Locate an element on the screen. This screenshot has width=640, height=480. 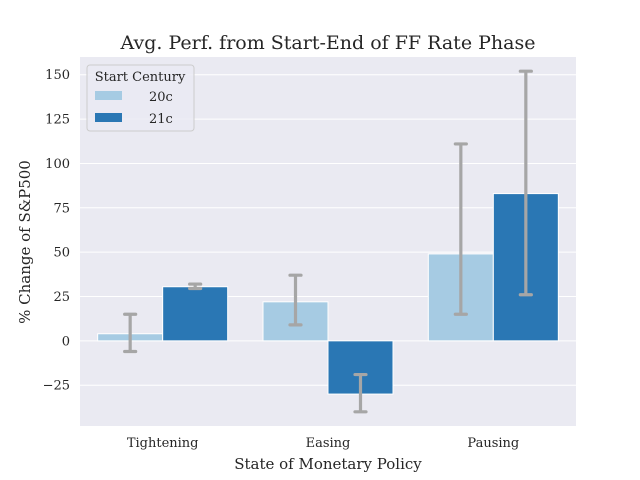
legend: Start Century 20c 21c is located at coordinates (140, 98).